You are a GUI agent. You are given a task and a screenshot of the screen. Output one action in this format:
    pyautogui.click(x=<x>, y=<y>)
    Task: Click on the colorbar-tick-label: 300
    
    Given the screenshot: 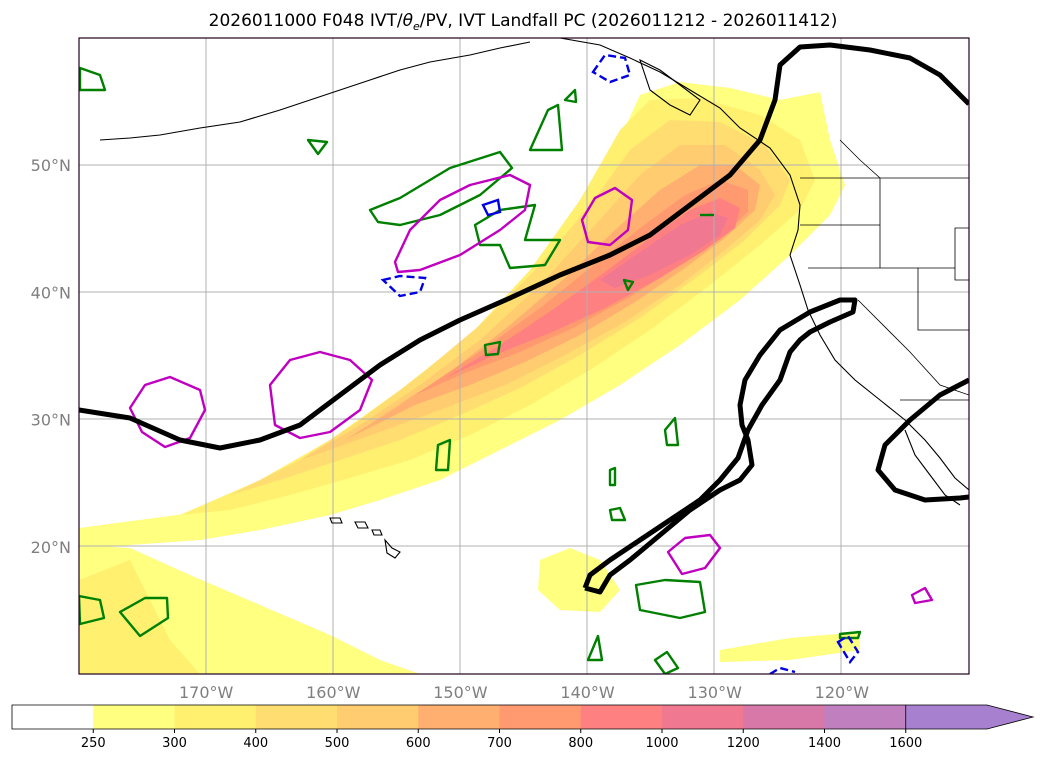 What is the action you would take?
    pyautogui.click(x=174, y=743)
    